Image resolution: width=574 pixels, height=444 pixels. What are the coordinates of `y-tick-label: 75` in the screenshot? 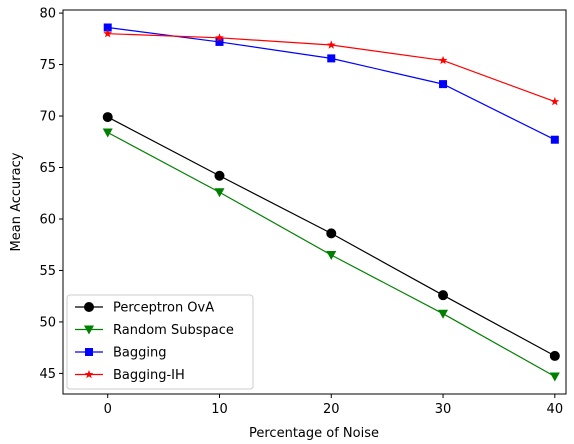 It's located at (47, 65).